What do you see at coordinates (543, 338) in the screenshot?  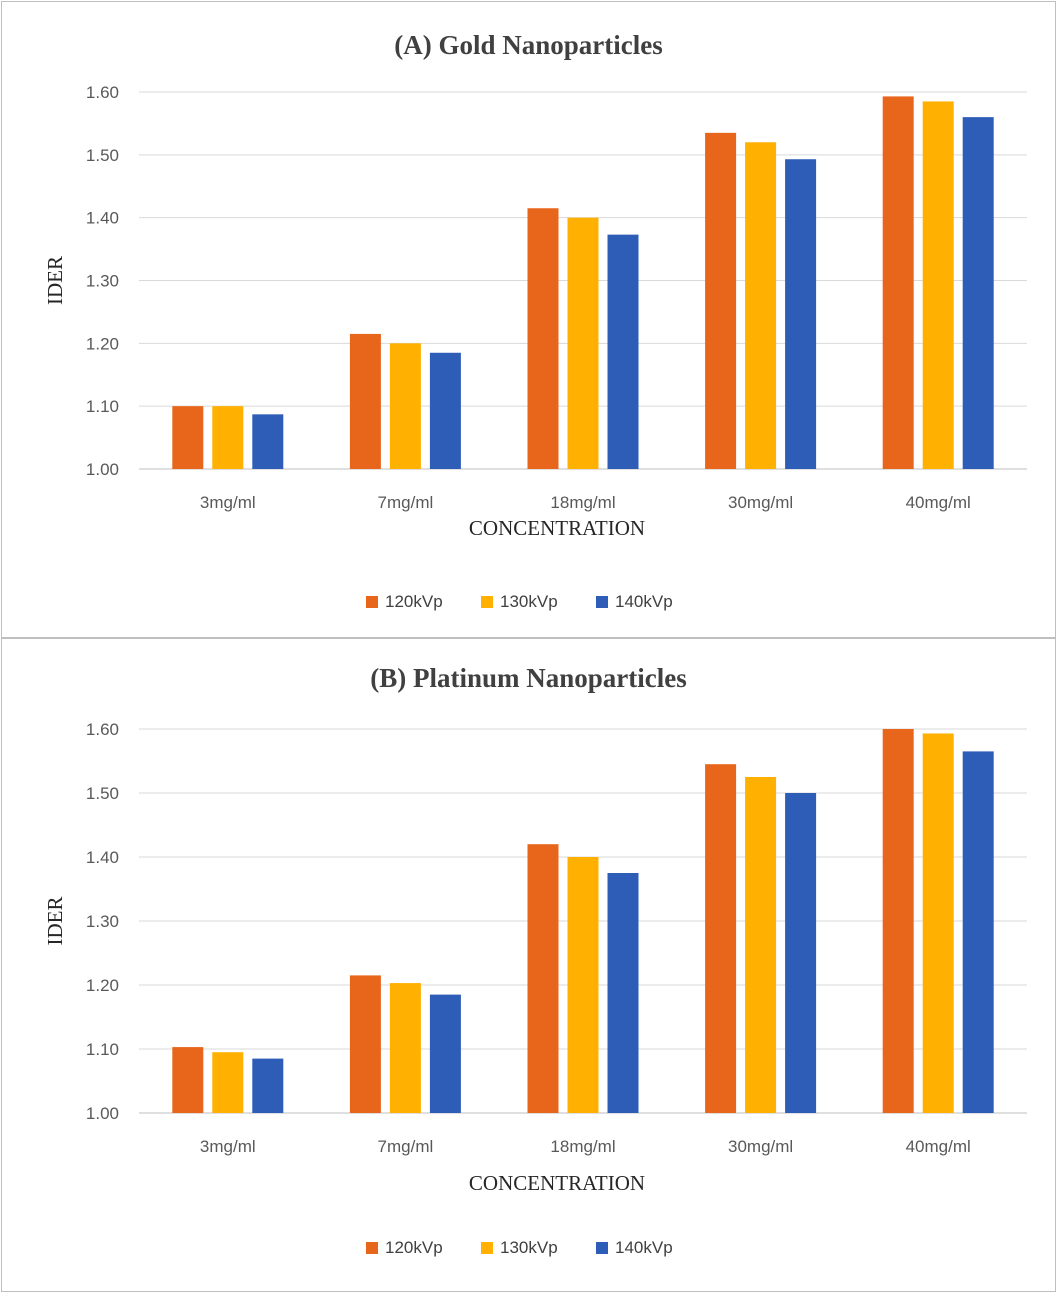 I see `bar-120kVp-18mg/ml: 120kVp 18mg/ml: 1.415` at bounding box center [543, 338].